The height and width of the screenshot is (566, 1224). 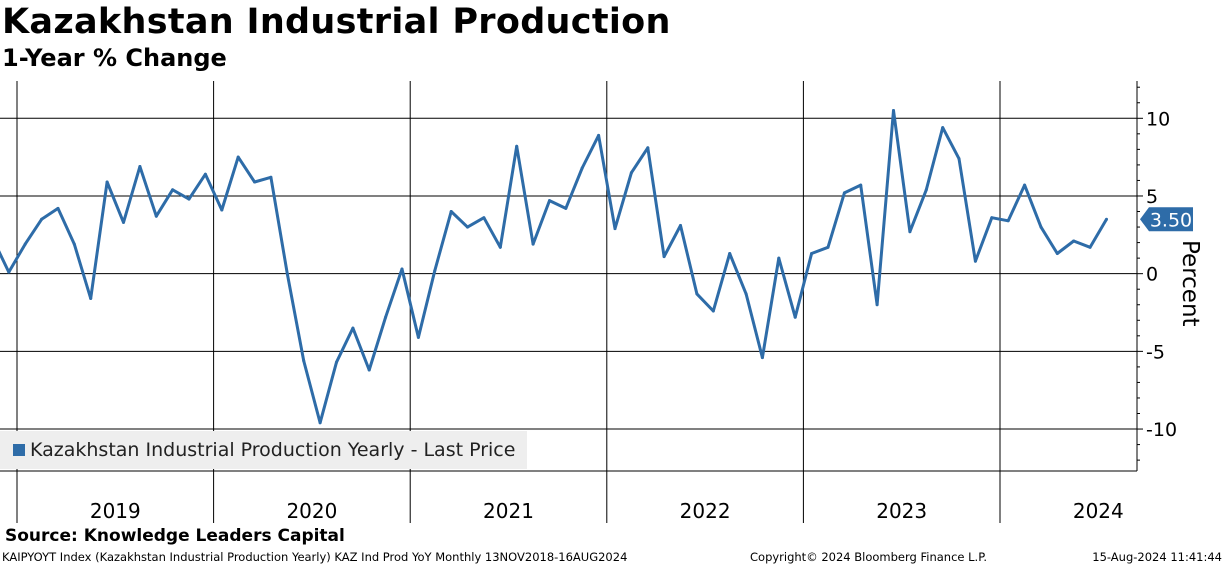 I want to click on y-tick-label: 0, so click(x=1152, y=275).